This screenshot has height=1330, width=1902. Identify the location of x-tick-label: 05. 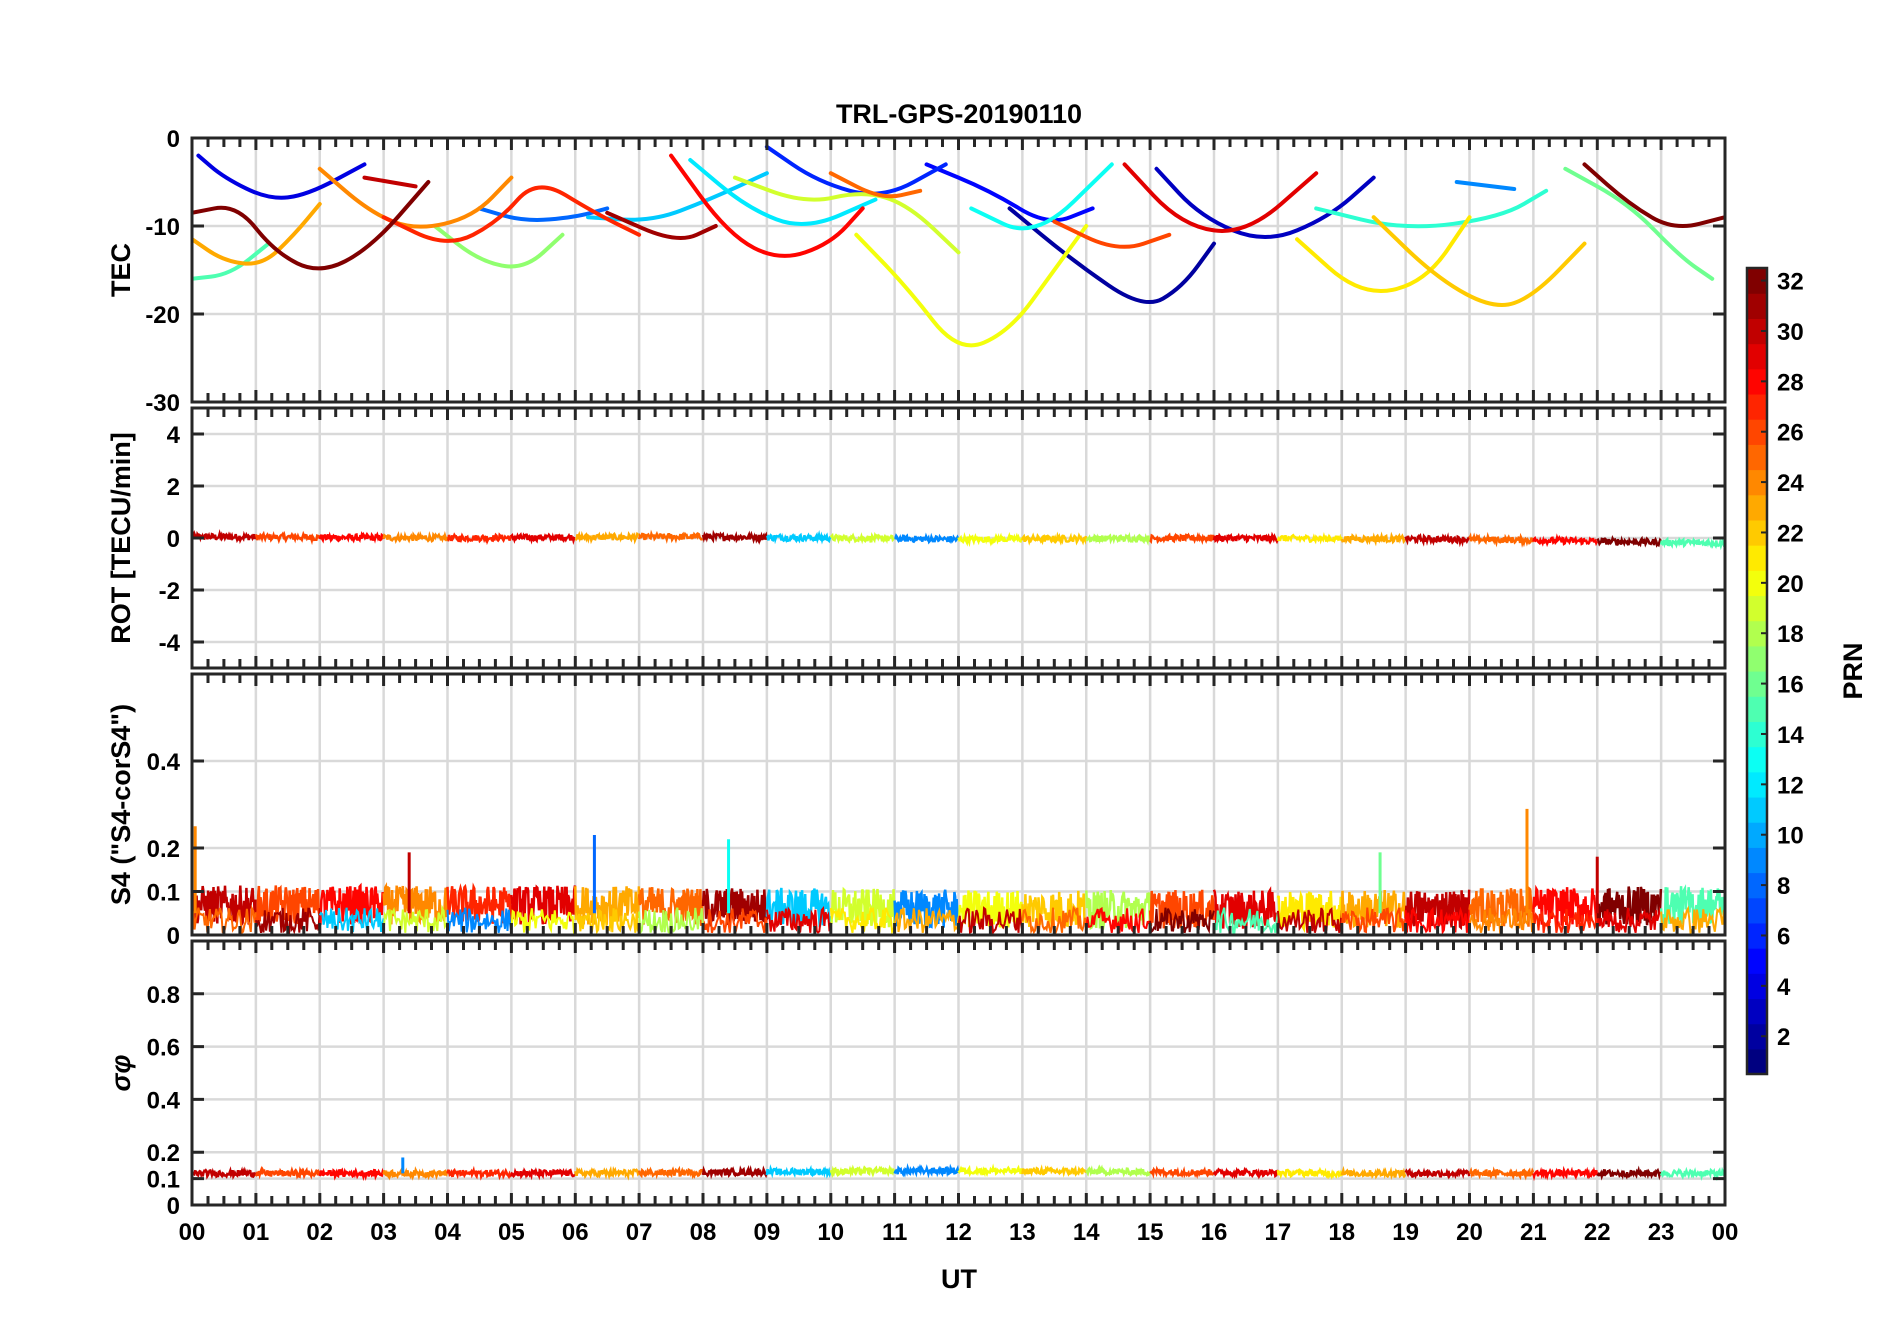
(511, 1232).